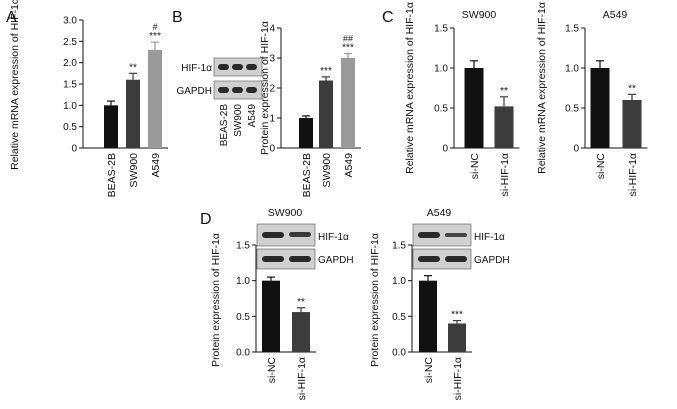 The width and height of the screenshot is (677, 409). What do you see at coordinates (272, 89) in the screenshot?
I see `y-tick-label: 2` at bounding box center [272, 89].